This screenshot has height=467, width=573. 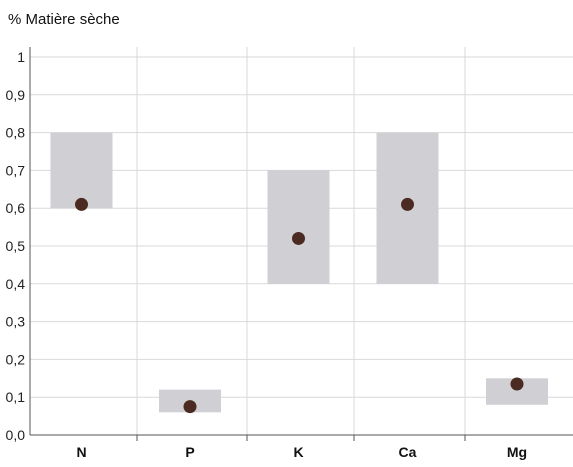 I want to click on y-tick-label: 0,5, so click(x=16, y=246).